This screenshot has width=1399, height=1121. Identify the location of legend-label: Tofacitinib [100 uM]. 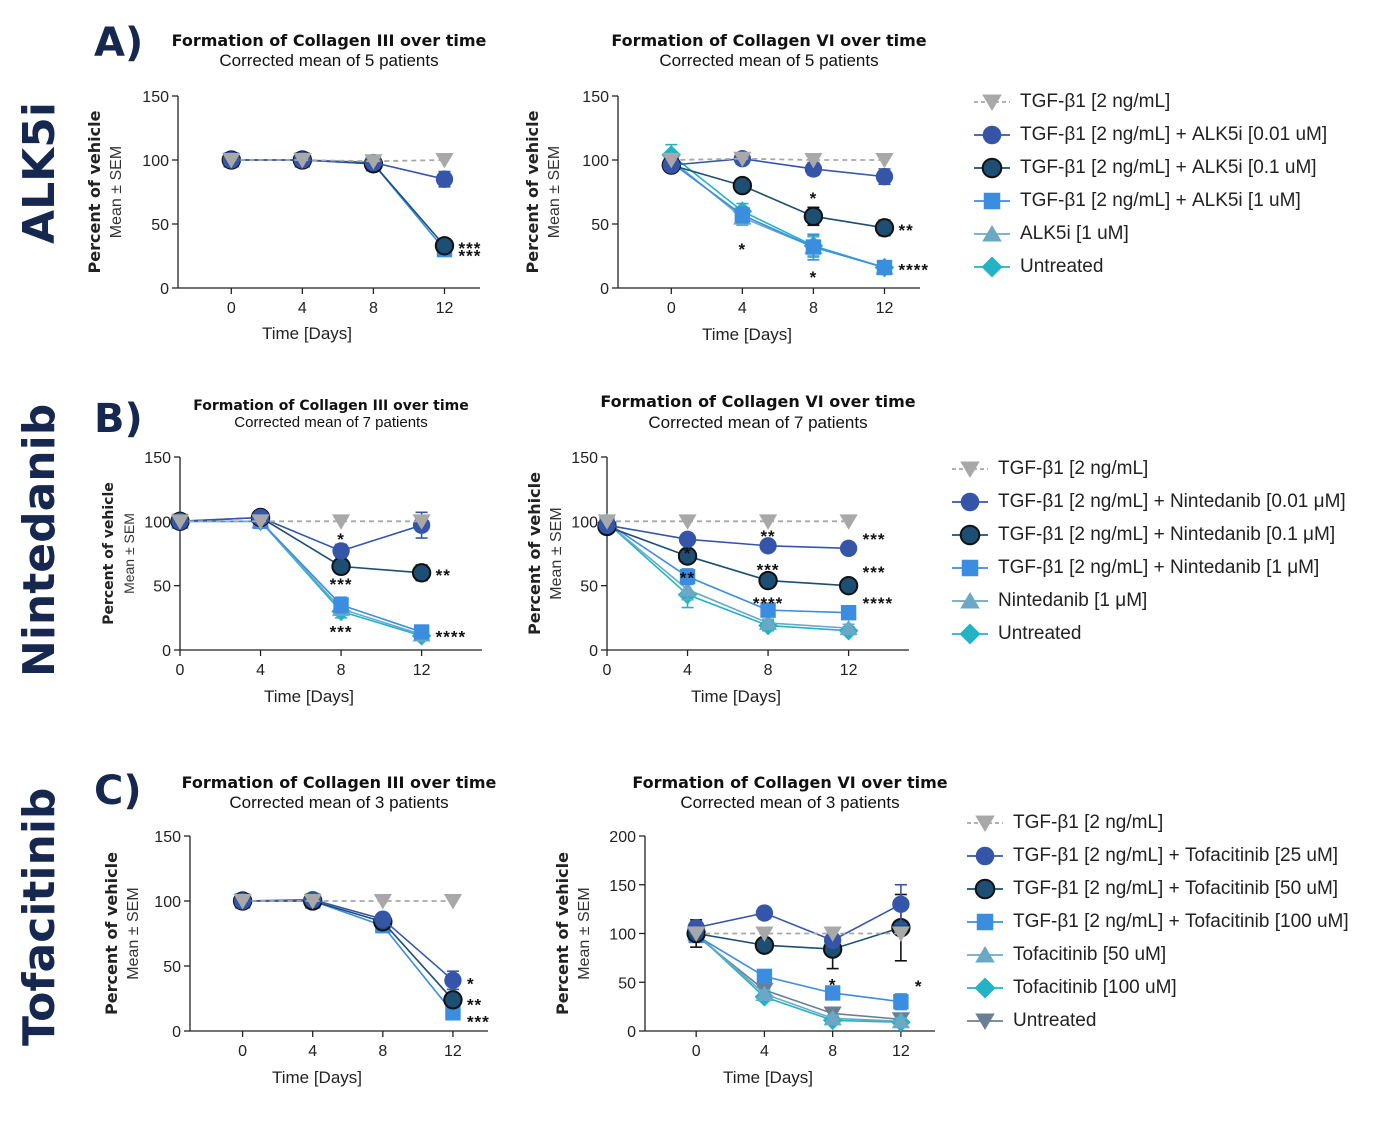
(1095, 987).